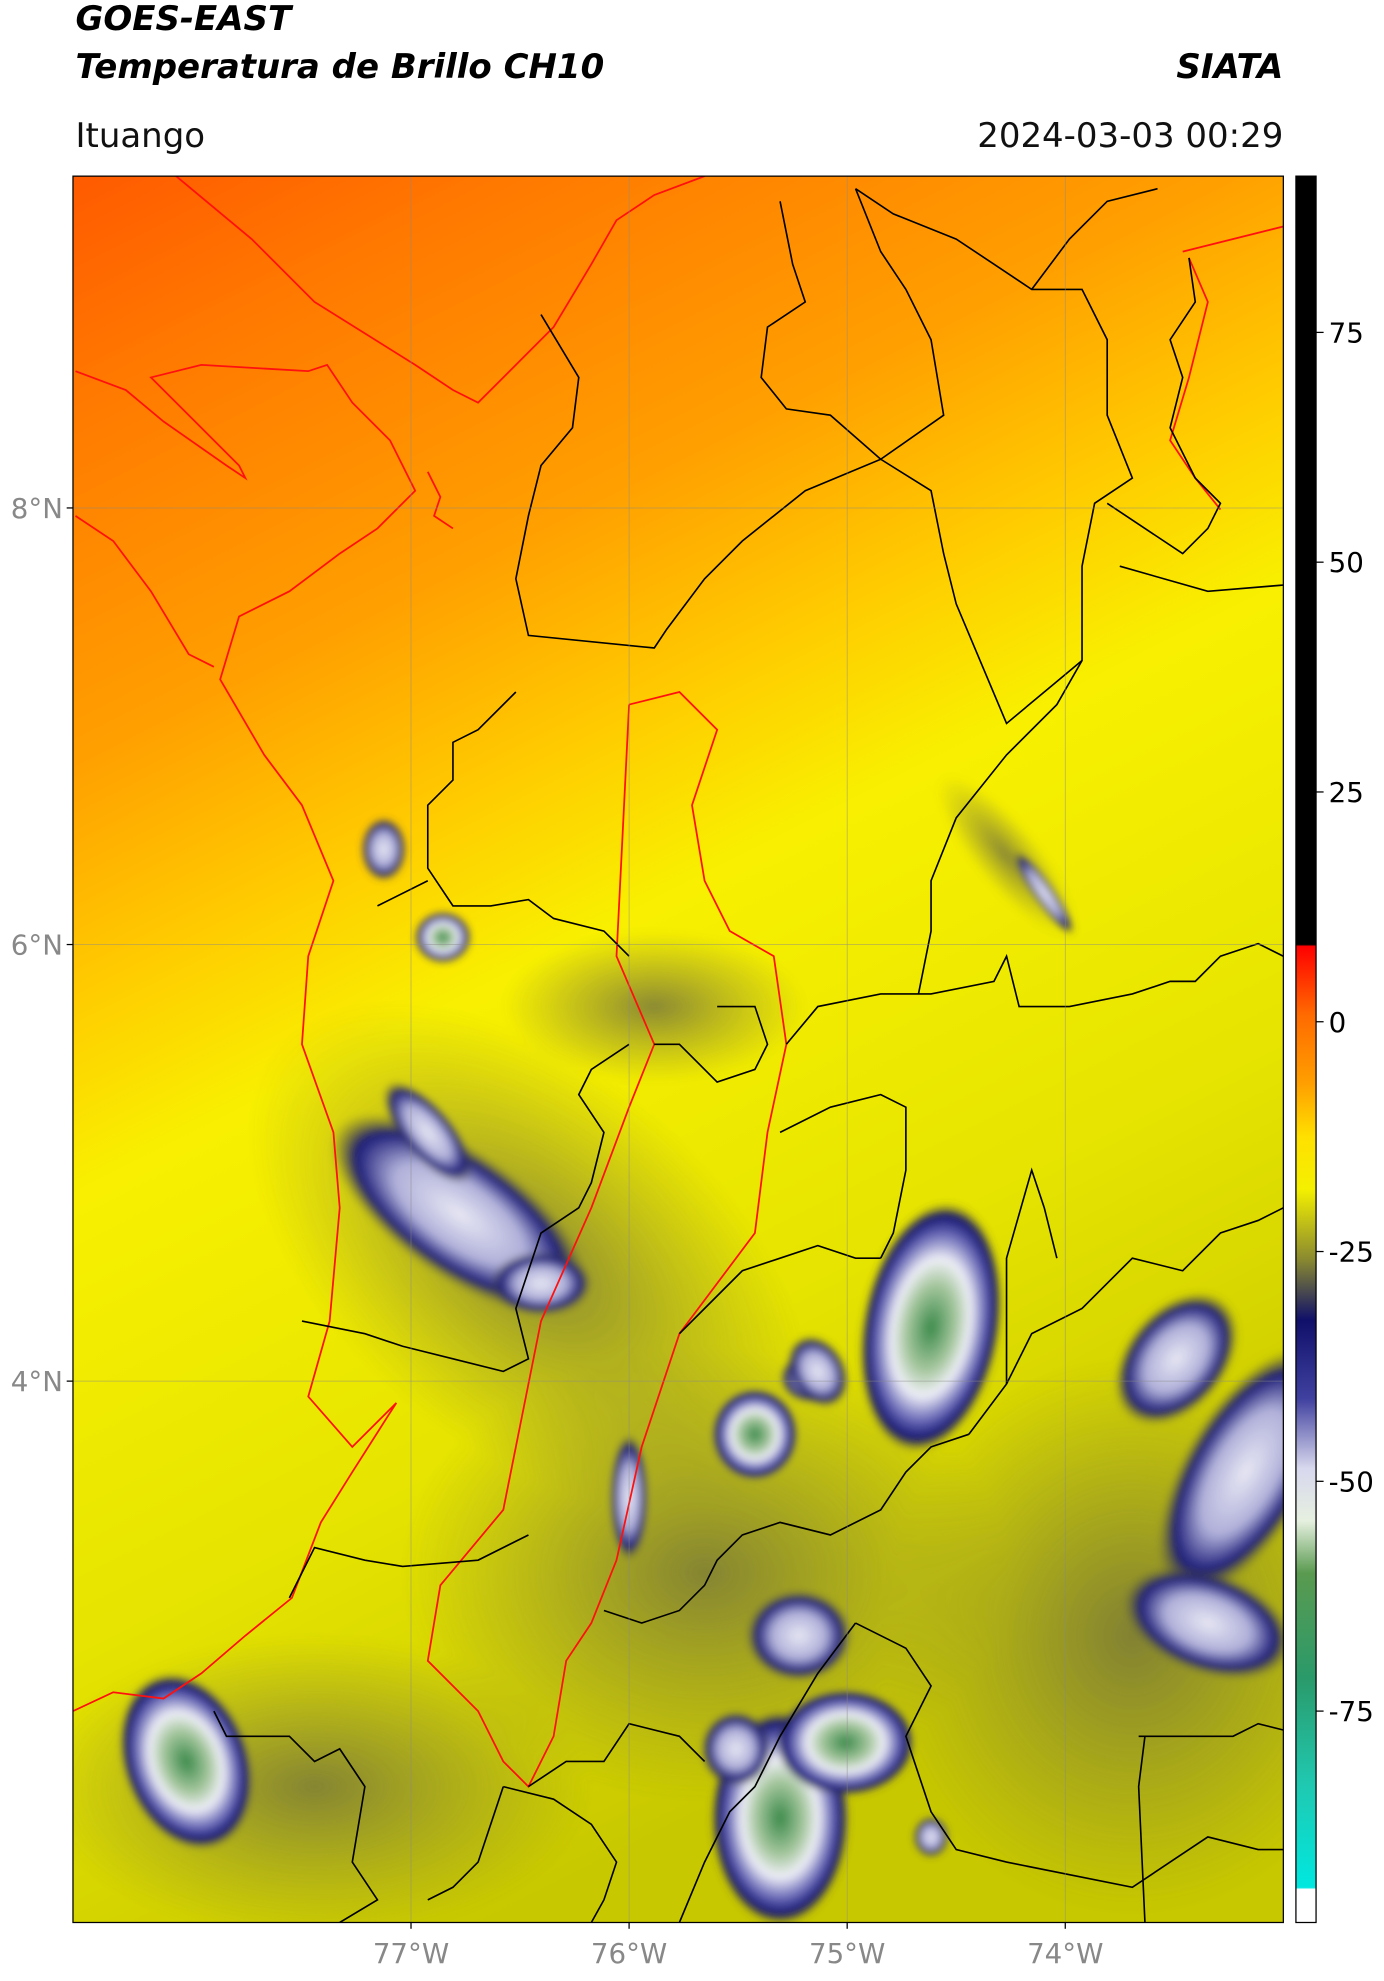 The image size is (1384, 1981). What do you see at coordinates (1351, 1481) in the screenshot?
I see `colorbar-tick-label: -50` at bounding box center [1351, 1481].